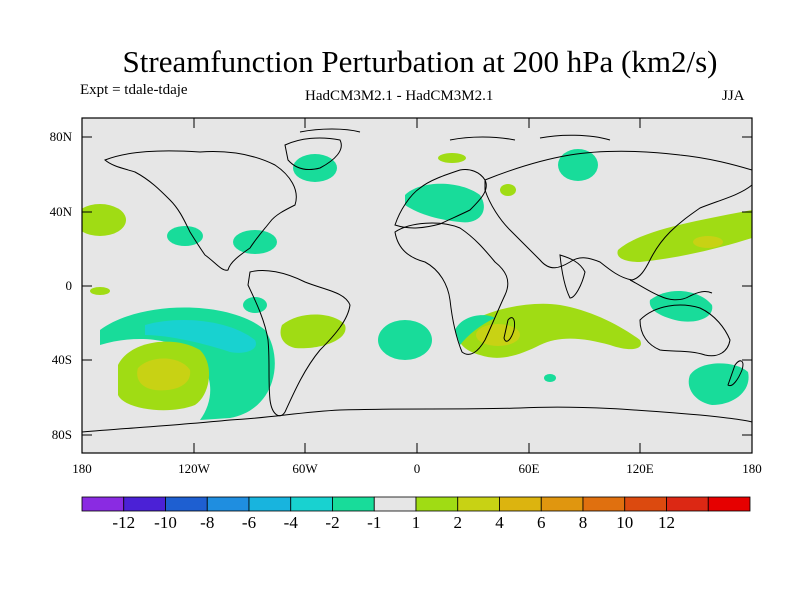 This screenshot has height=600, width=800. What do you see at coordinates (416, 522) in the screenshot?
I see `colorbar-label: 1` at bounding box center [416, 522].